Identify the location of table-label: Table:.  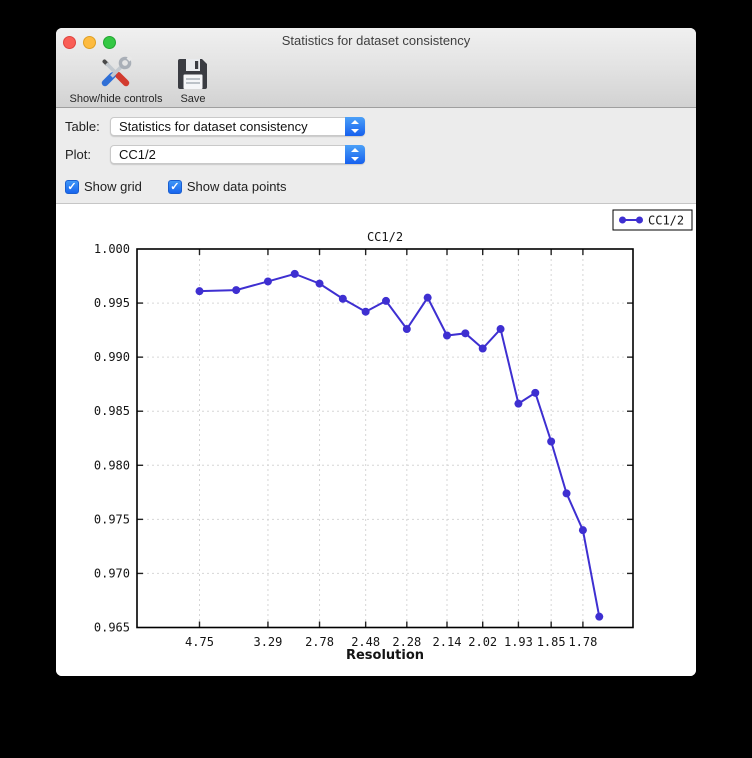
(82, 126).